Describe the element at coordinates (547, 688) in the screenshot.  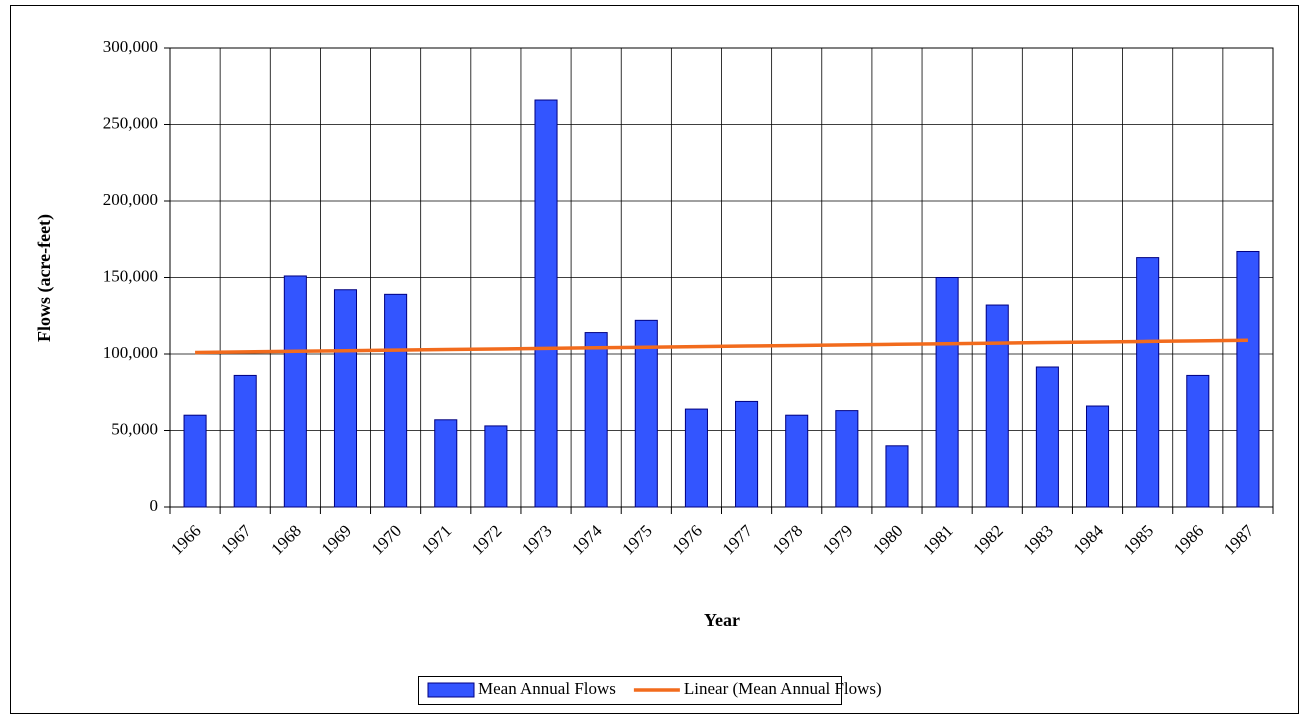
I see `legend-label: Mean Annual Flows` at that location.